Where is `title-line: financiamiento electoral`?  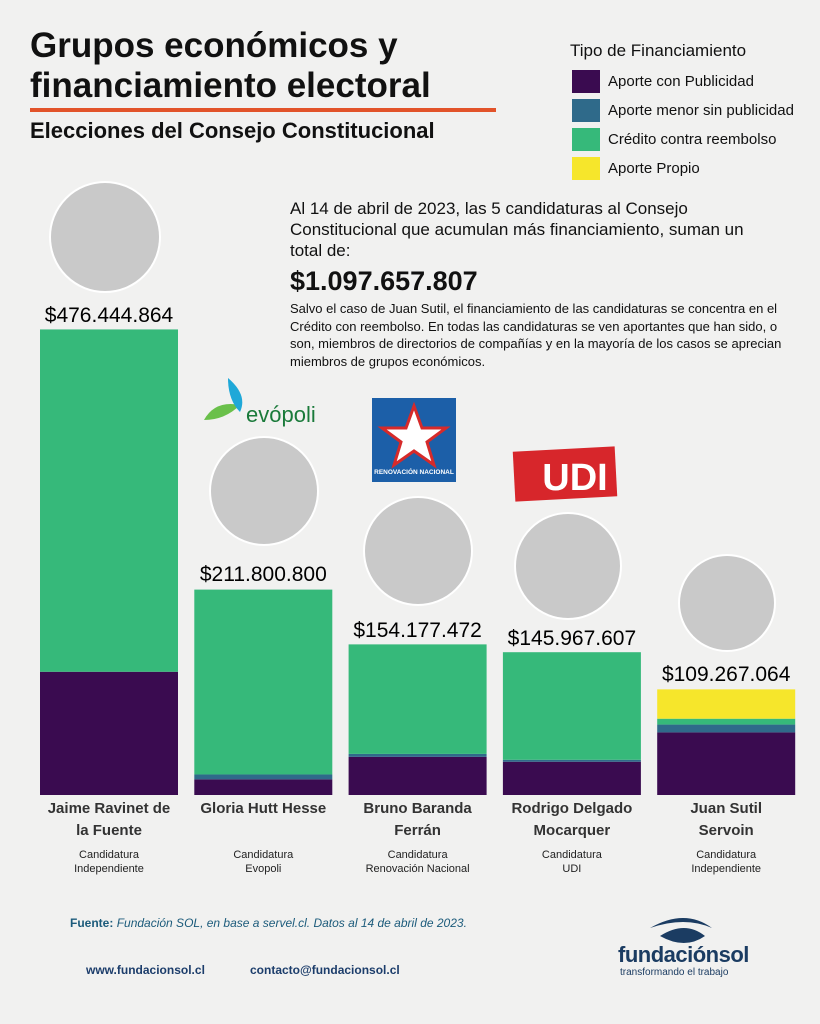 title-line: financiamiento electoral is located at coordinates (230, 85).